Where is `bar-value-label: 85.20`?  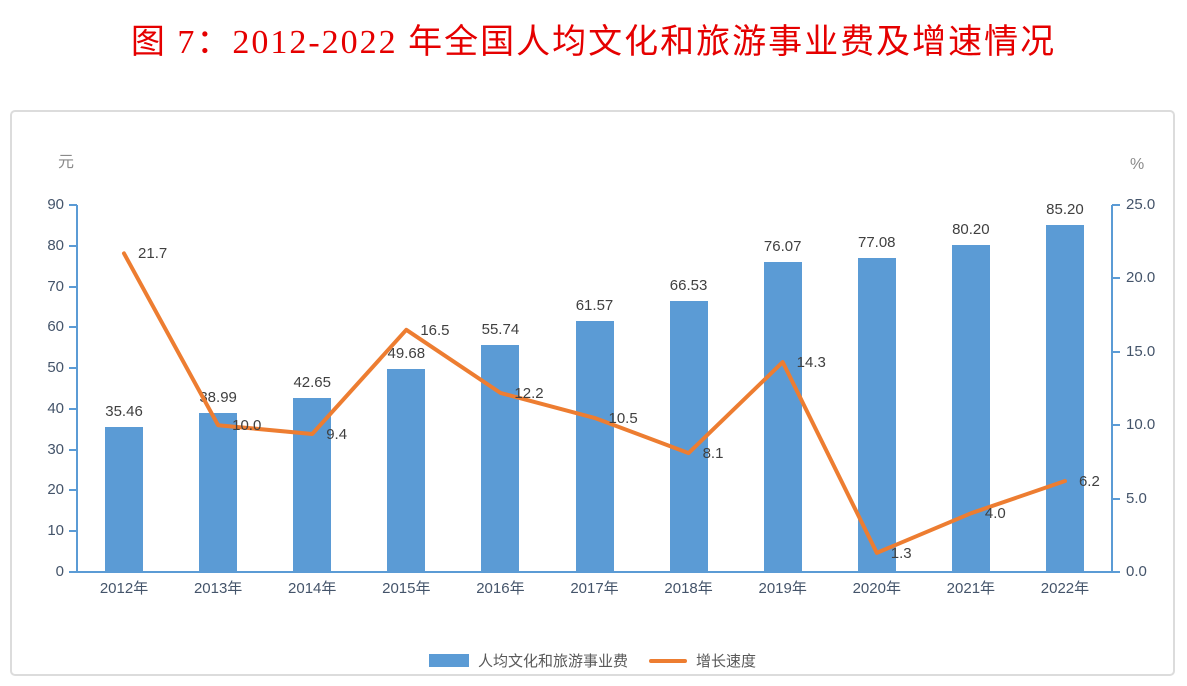 bar-value-label: 85.20 is located at coordinates (1065, 209).